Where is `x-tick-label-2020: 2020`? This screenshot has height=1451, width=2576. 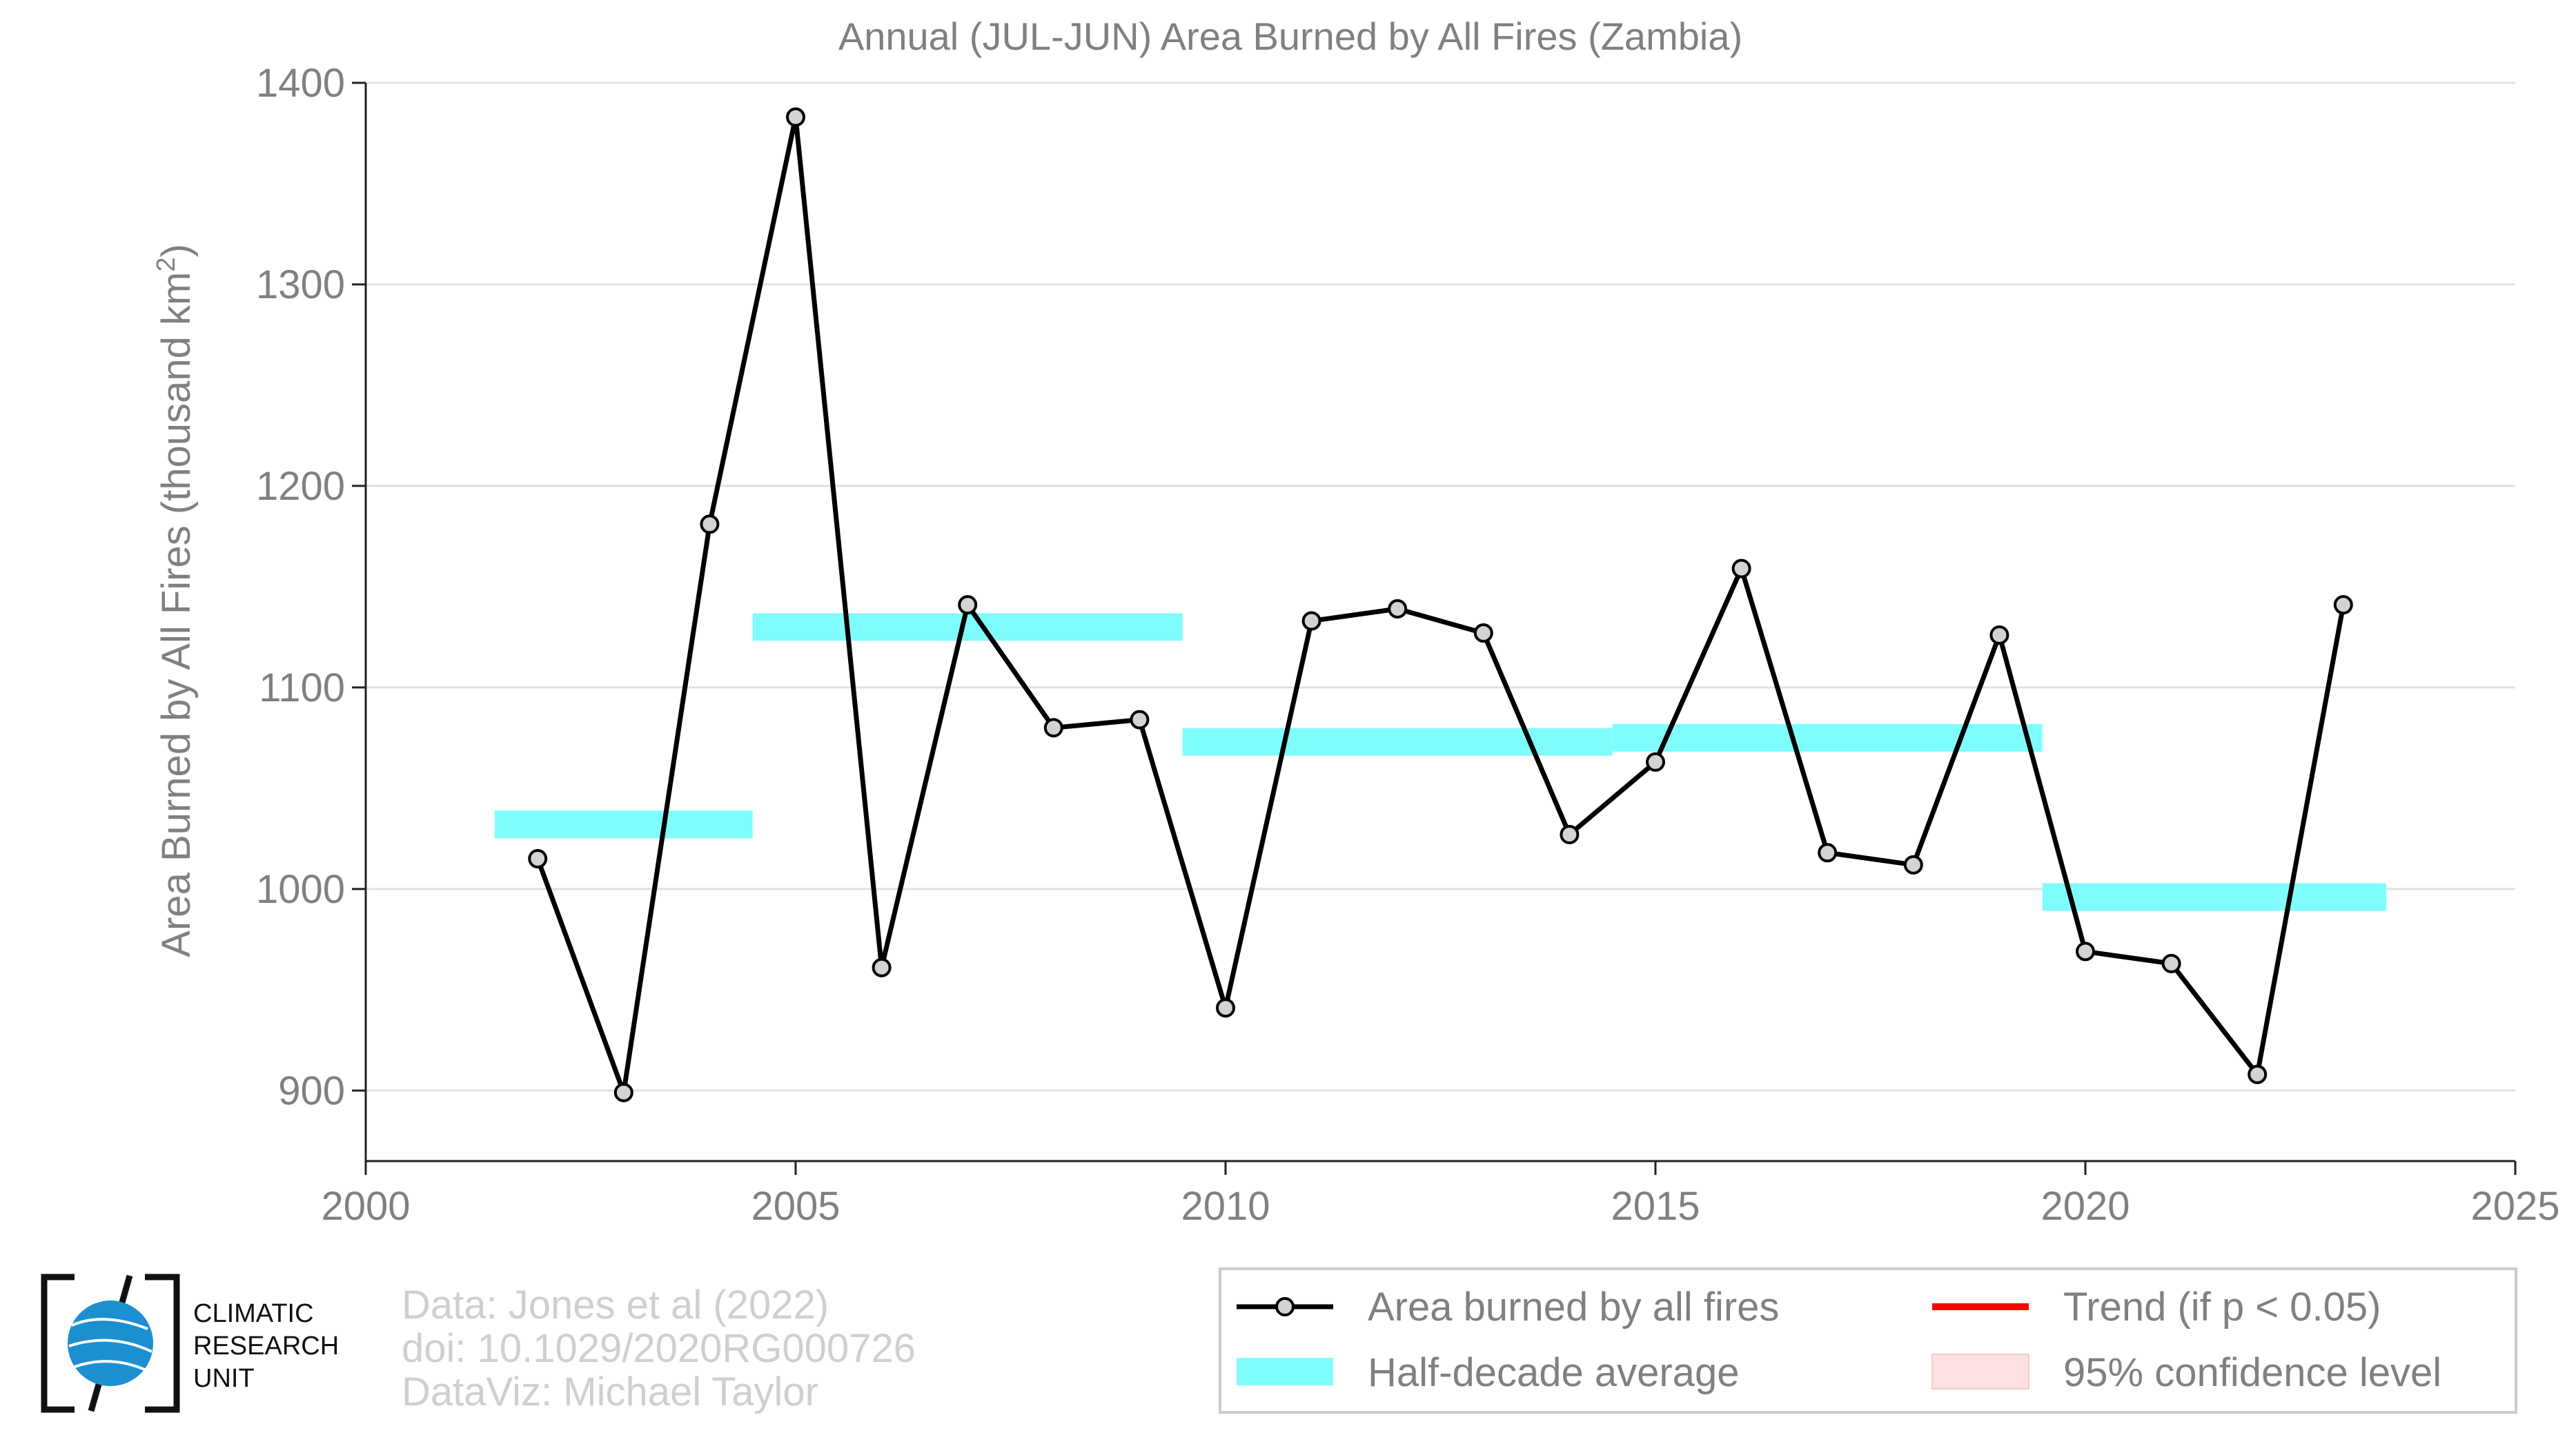
x-tick-label-2020: 2020 is located at coordinates (2085, 1206).